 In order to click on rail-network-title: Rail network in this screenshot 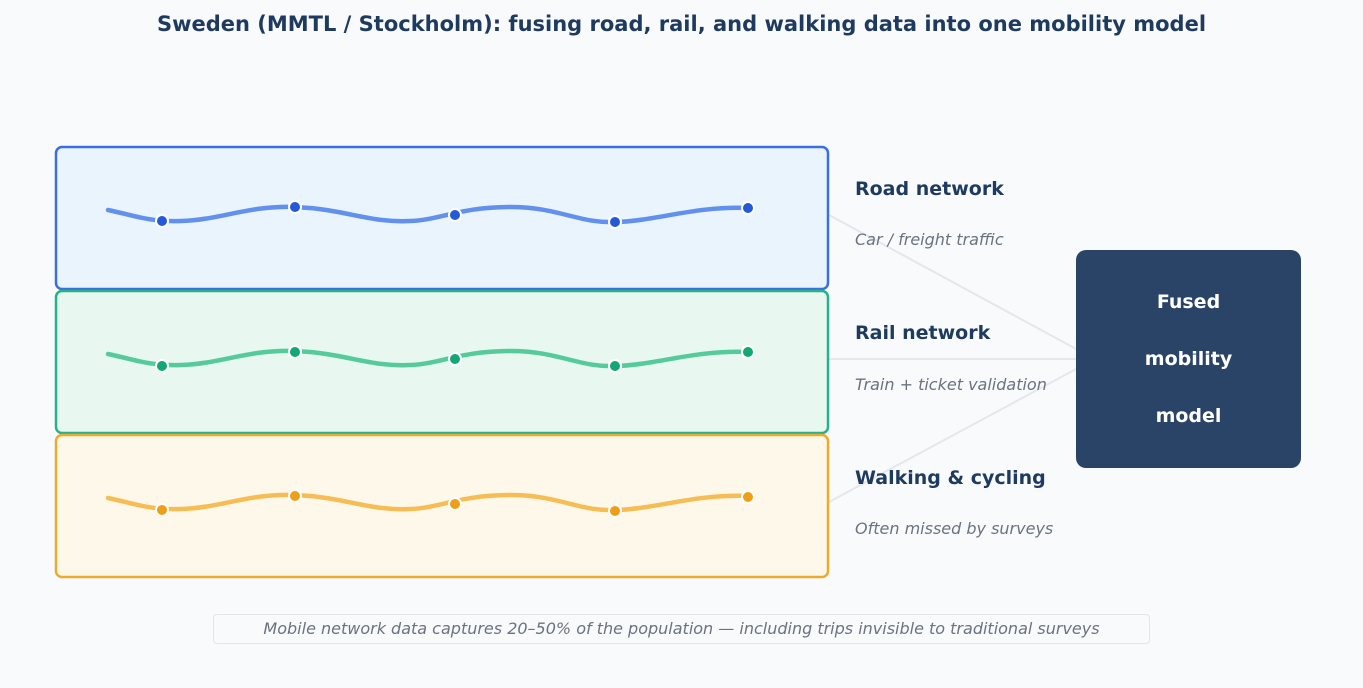, I will do `click(923, 333)`.